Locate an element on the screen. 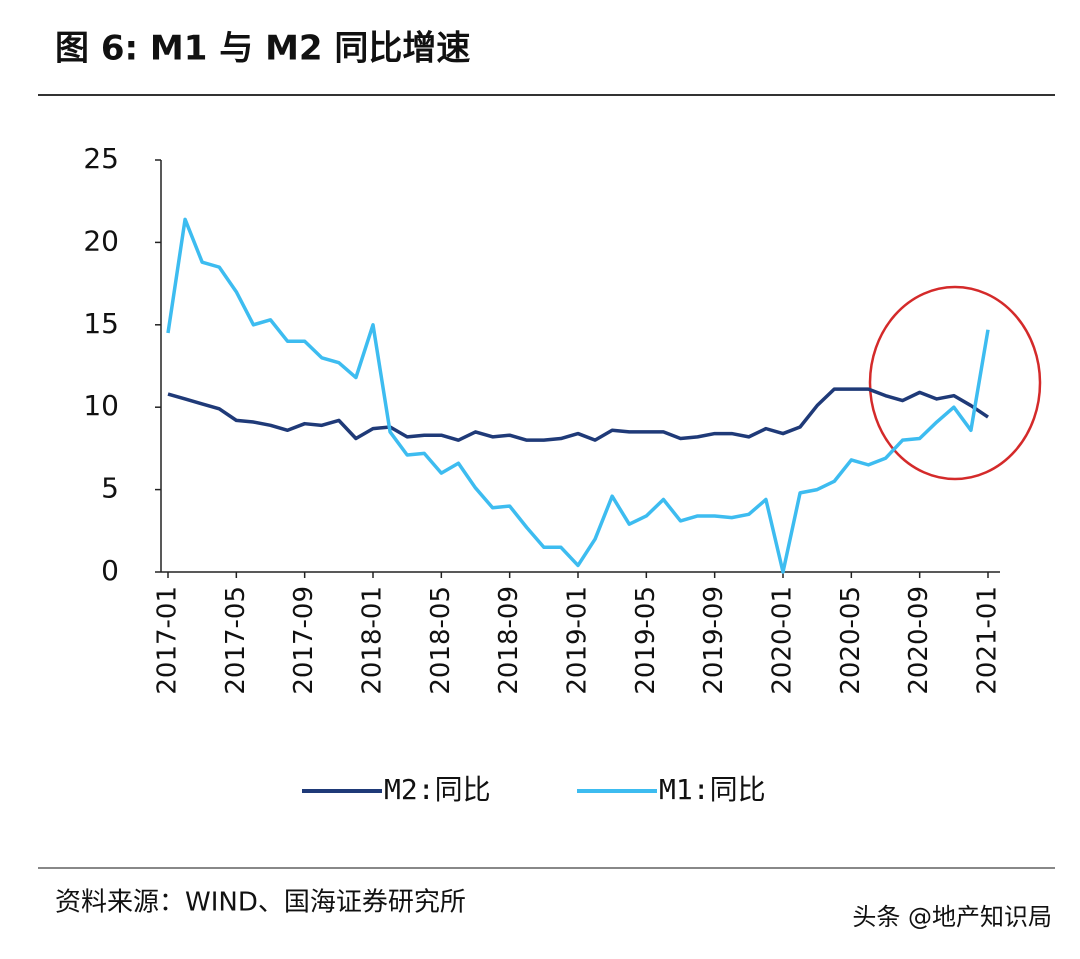 Image resolution: width=1080 pixels, height=959 pixels. x-tick-label: 2020-05 is located at coordinates (851, 640).